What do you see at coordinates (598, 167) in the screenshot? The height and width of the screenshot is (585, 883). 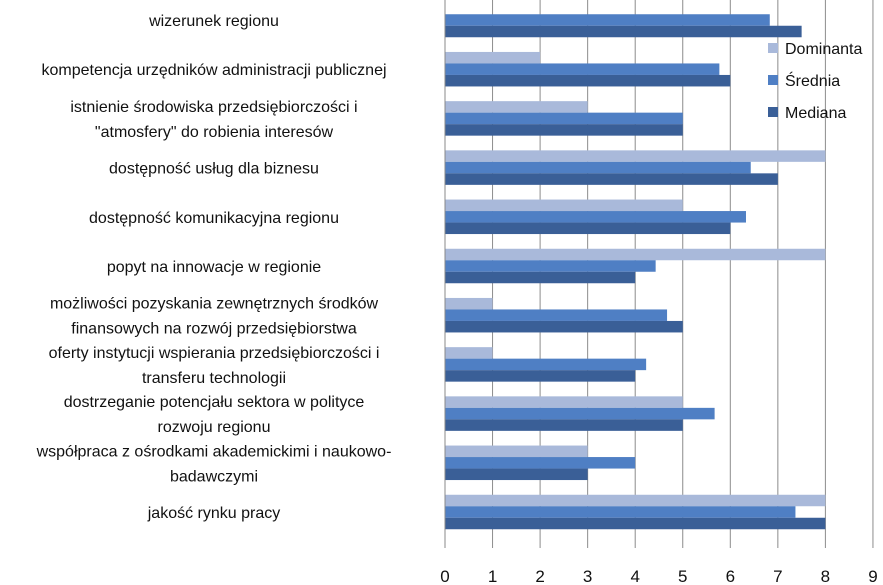 I see `bar--rednia-3` at bounding box center [598, 167].